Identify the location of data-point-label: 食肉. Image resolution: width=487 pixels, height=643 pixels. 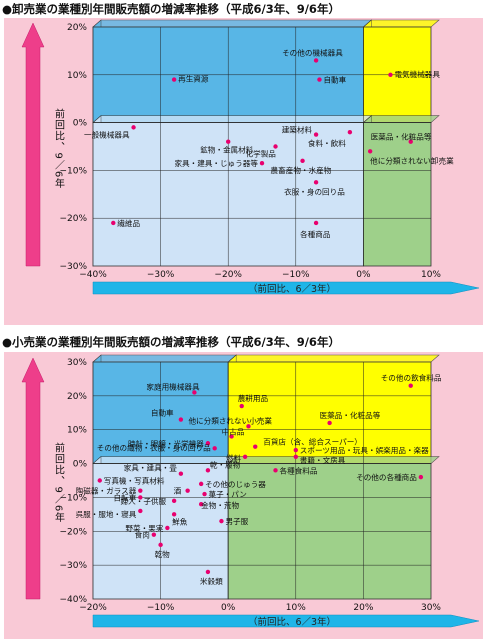
(142, 535).